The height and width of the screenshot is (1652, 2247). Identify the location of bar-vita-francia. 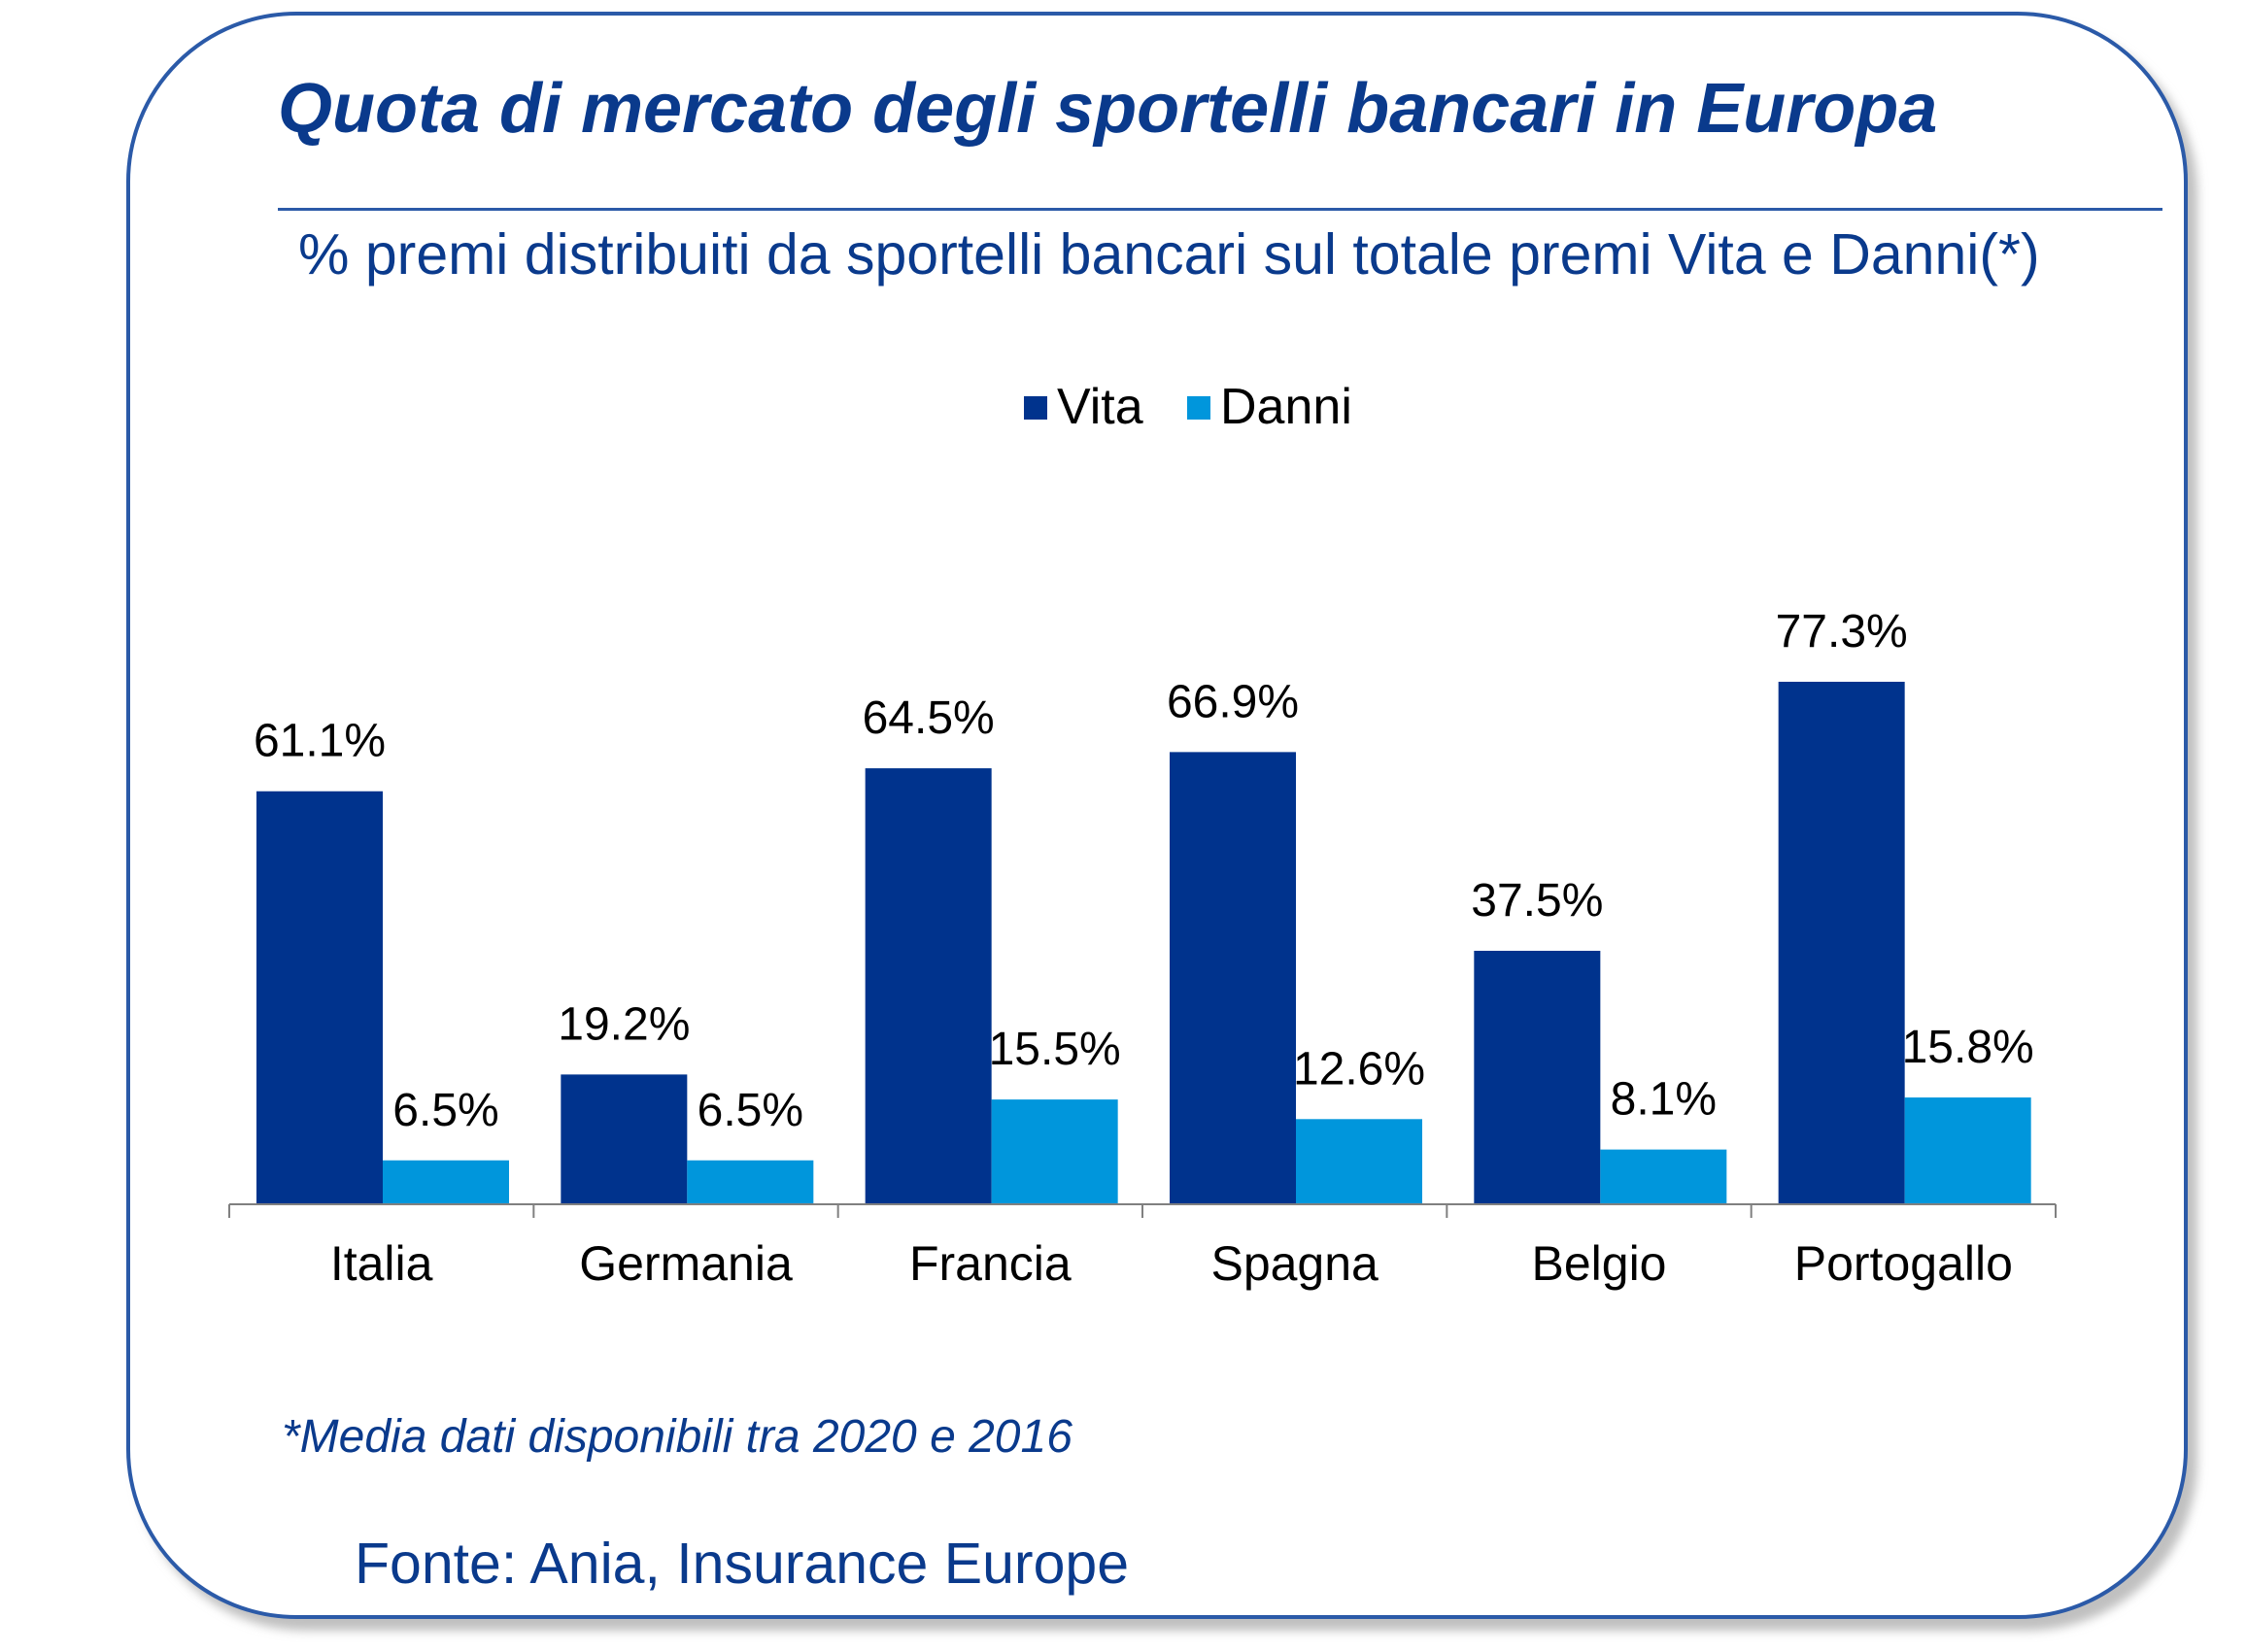
(928, 986).